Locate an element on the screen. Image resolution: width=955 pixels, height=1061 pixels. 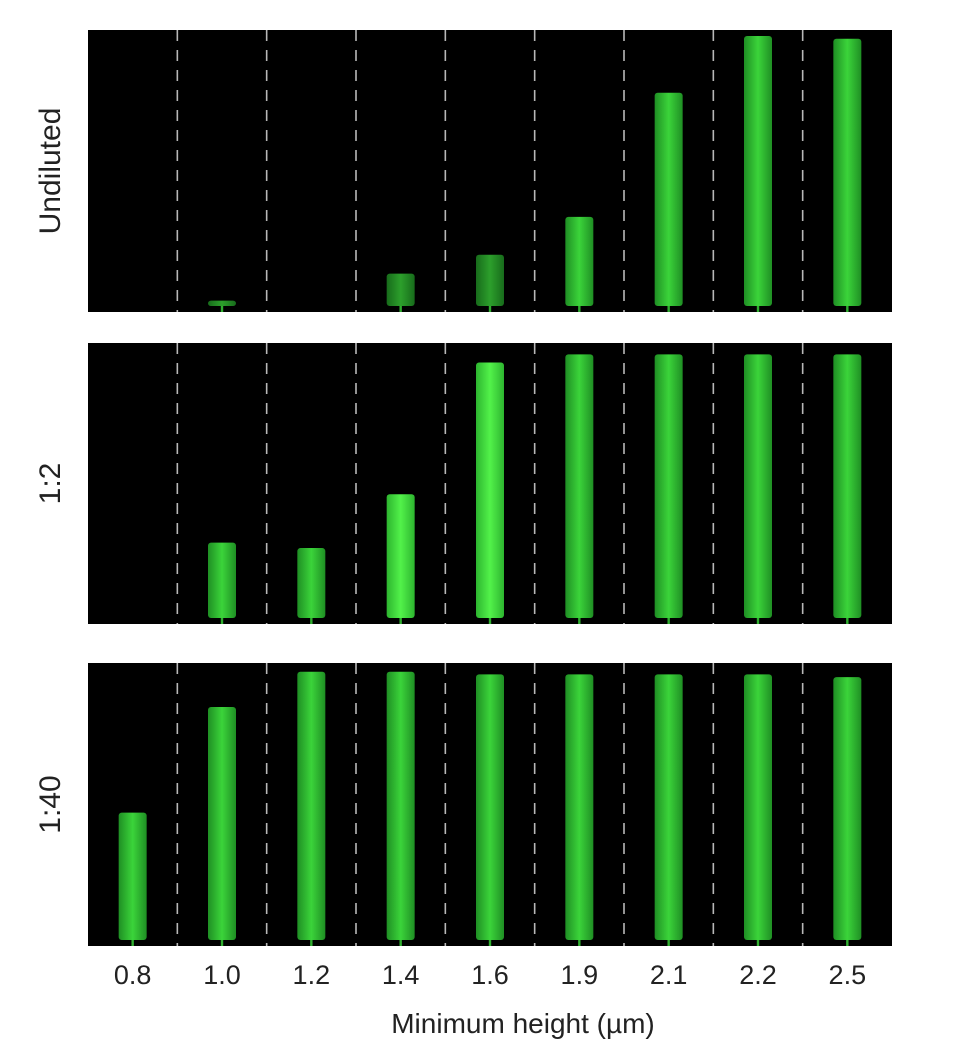
x-tick-label: 0.8 is located at coordinates (133, 975).